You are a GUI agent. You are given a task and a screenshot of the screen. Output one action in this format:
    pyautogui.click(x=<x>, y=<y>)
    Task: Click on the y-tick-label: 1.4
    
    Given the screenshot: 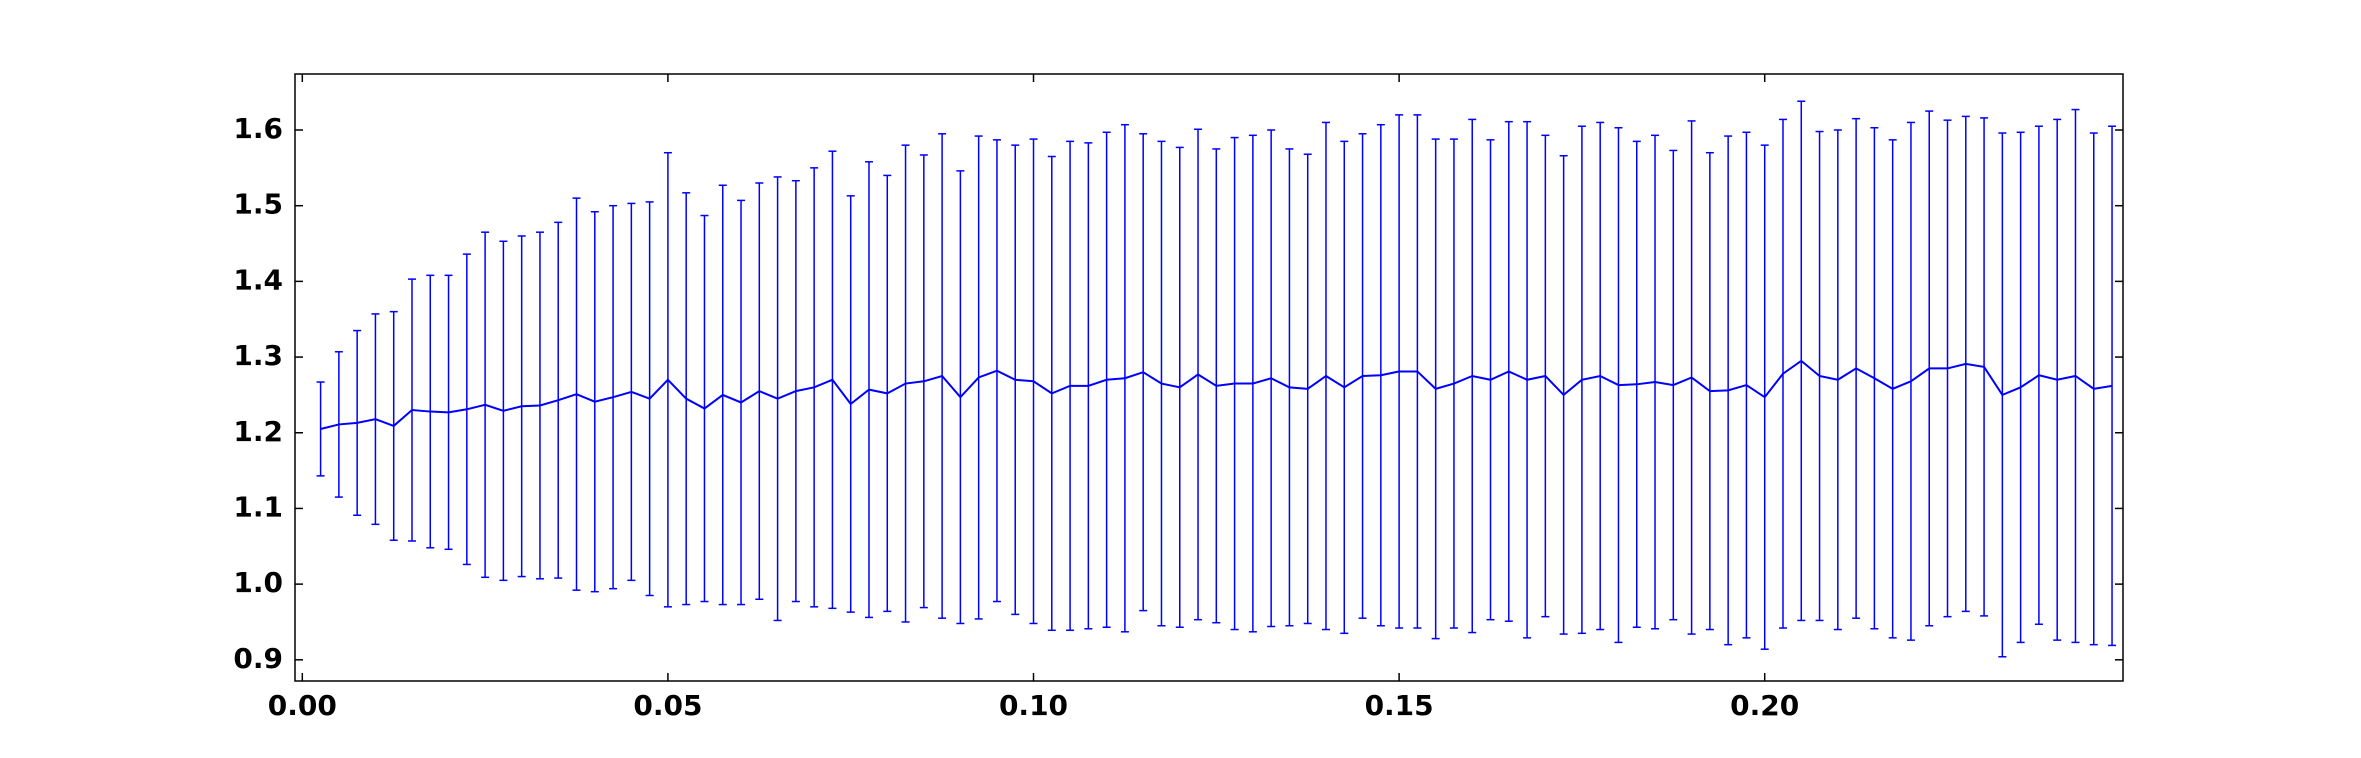 What is the action you would take?
    pyautogui.click(x=258, y=279)
    